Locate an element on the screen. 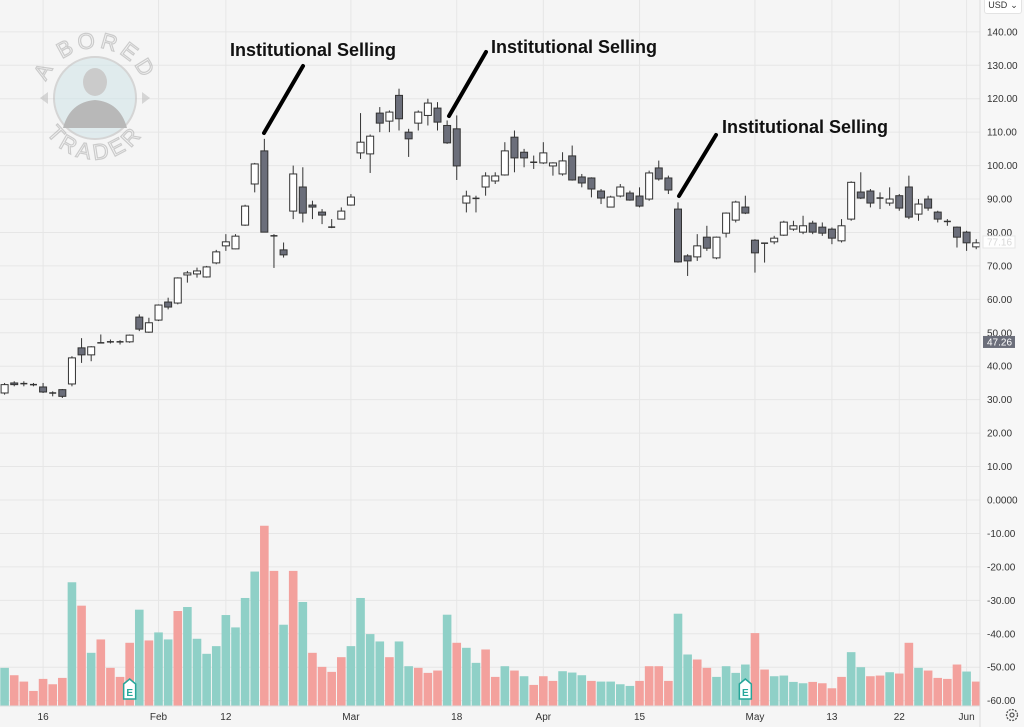  x-tick-label: Feb is located at coordinates (159, 717).